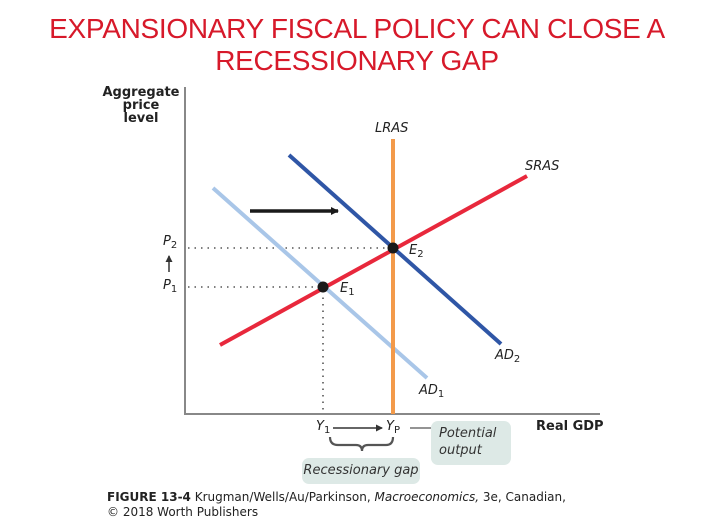 Image resolution: width=714 pixels, height=522 pixels. I want to click on p2-label: P2, so click(170, 242).